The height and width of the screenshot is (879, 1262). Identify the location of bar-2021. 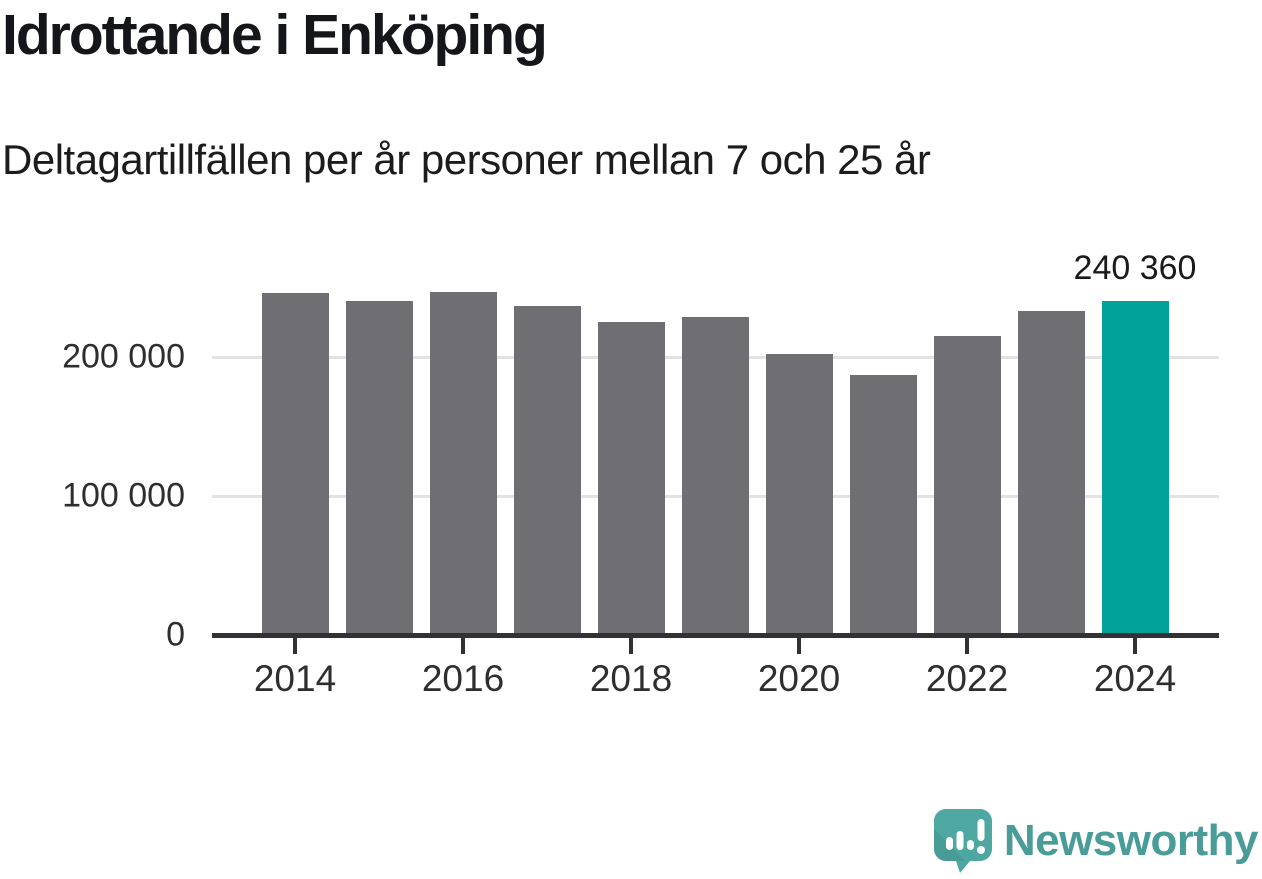
(883, 505).